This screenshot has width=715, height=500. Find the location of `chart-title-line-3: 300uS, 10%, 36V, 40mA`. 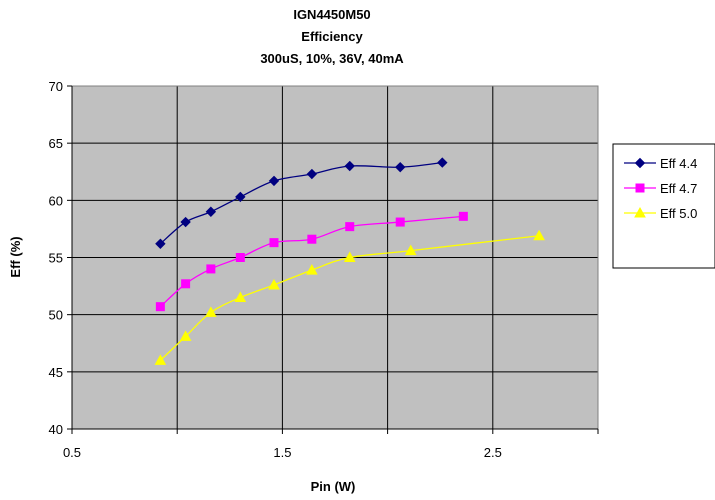

chart-title-line-3: 300uS, 10%, 36V, 40mA is located at coordinates (332, 58).